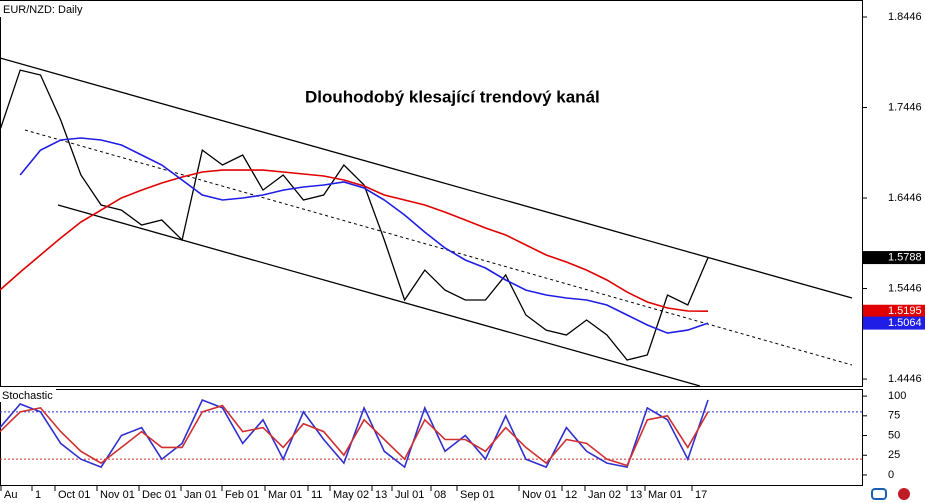 This screenshot has height=503, width=925. I want to click on stoch-title-bg, so click(28, 395).